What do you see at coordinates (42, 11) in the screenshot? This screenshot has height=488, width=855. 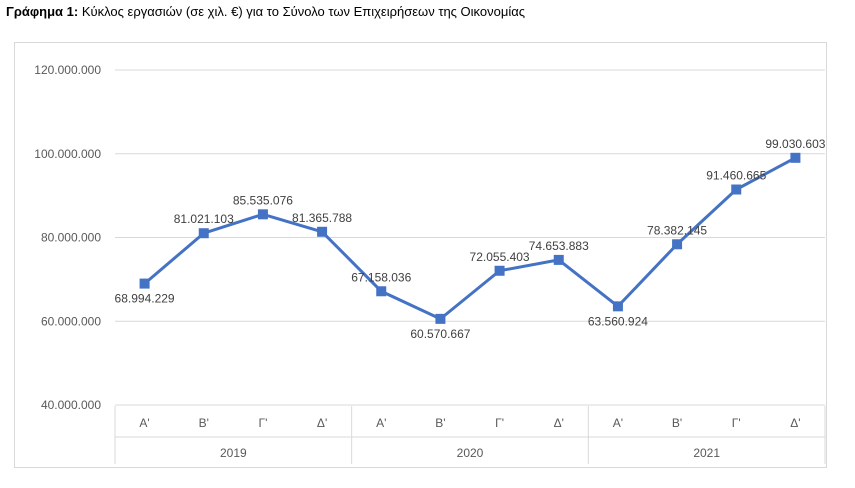 I see `caption-prefix: Γράφημα 1:` at bounding box center [42, 11].